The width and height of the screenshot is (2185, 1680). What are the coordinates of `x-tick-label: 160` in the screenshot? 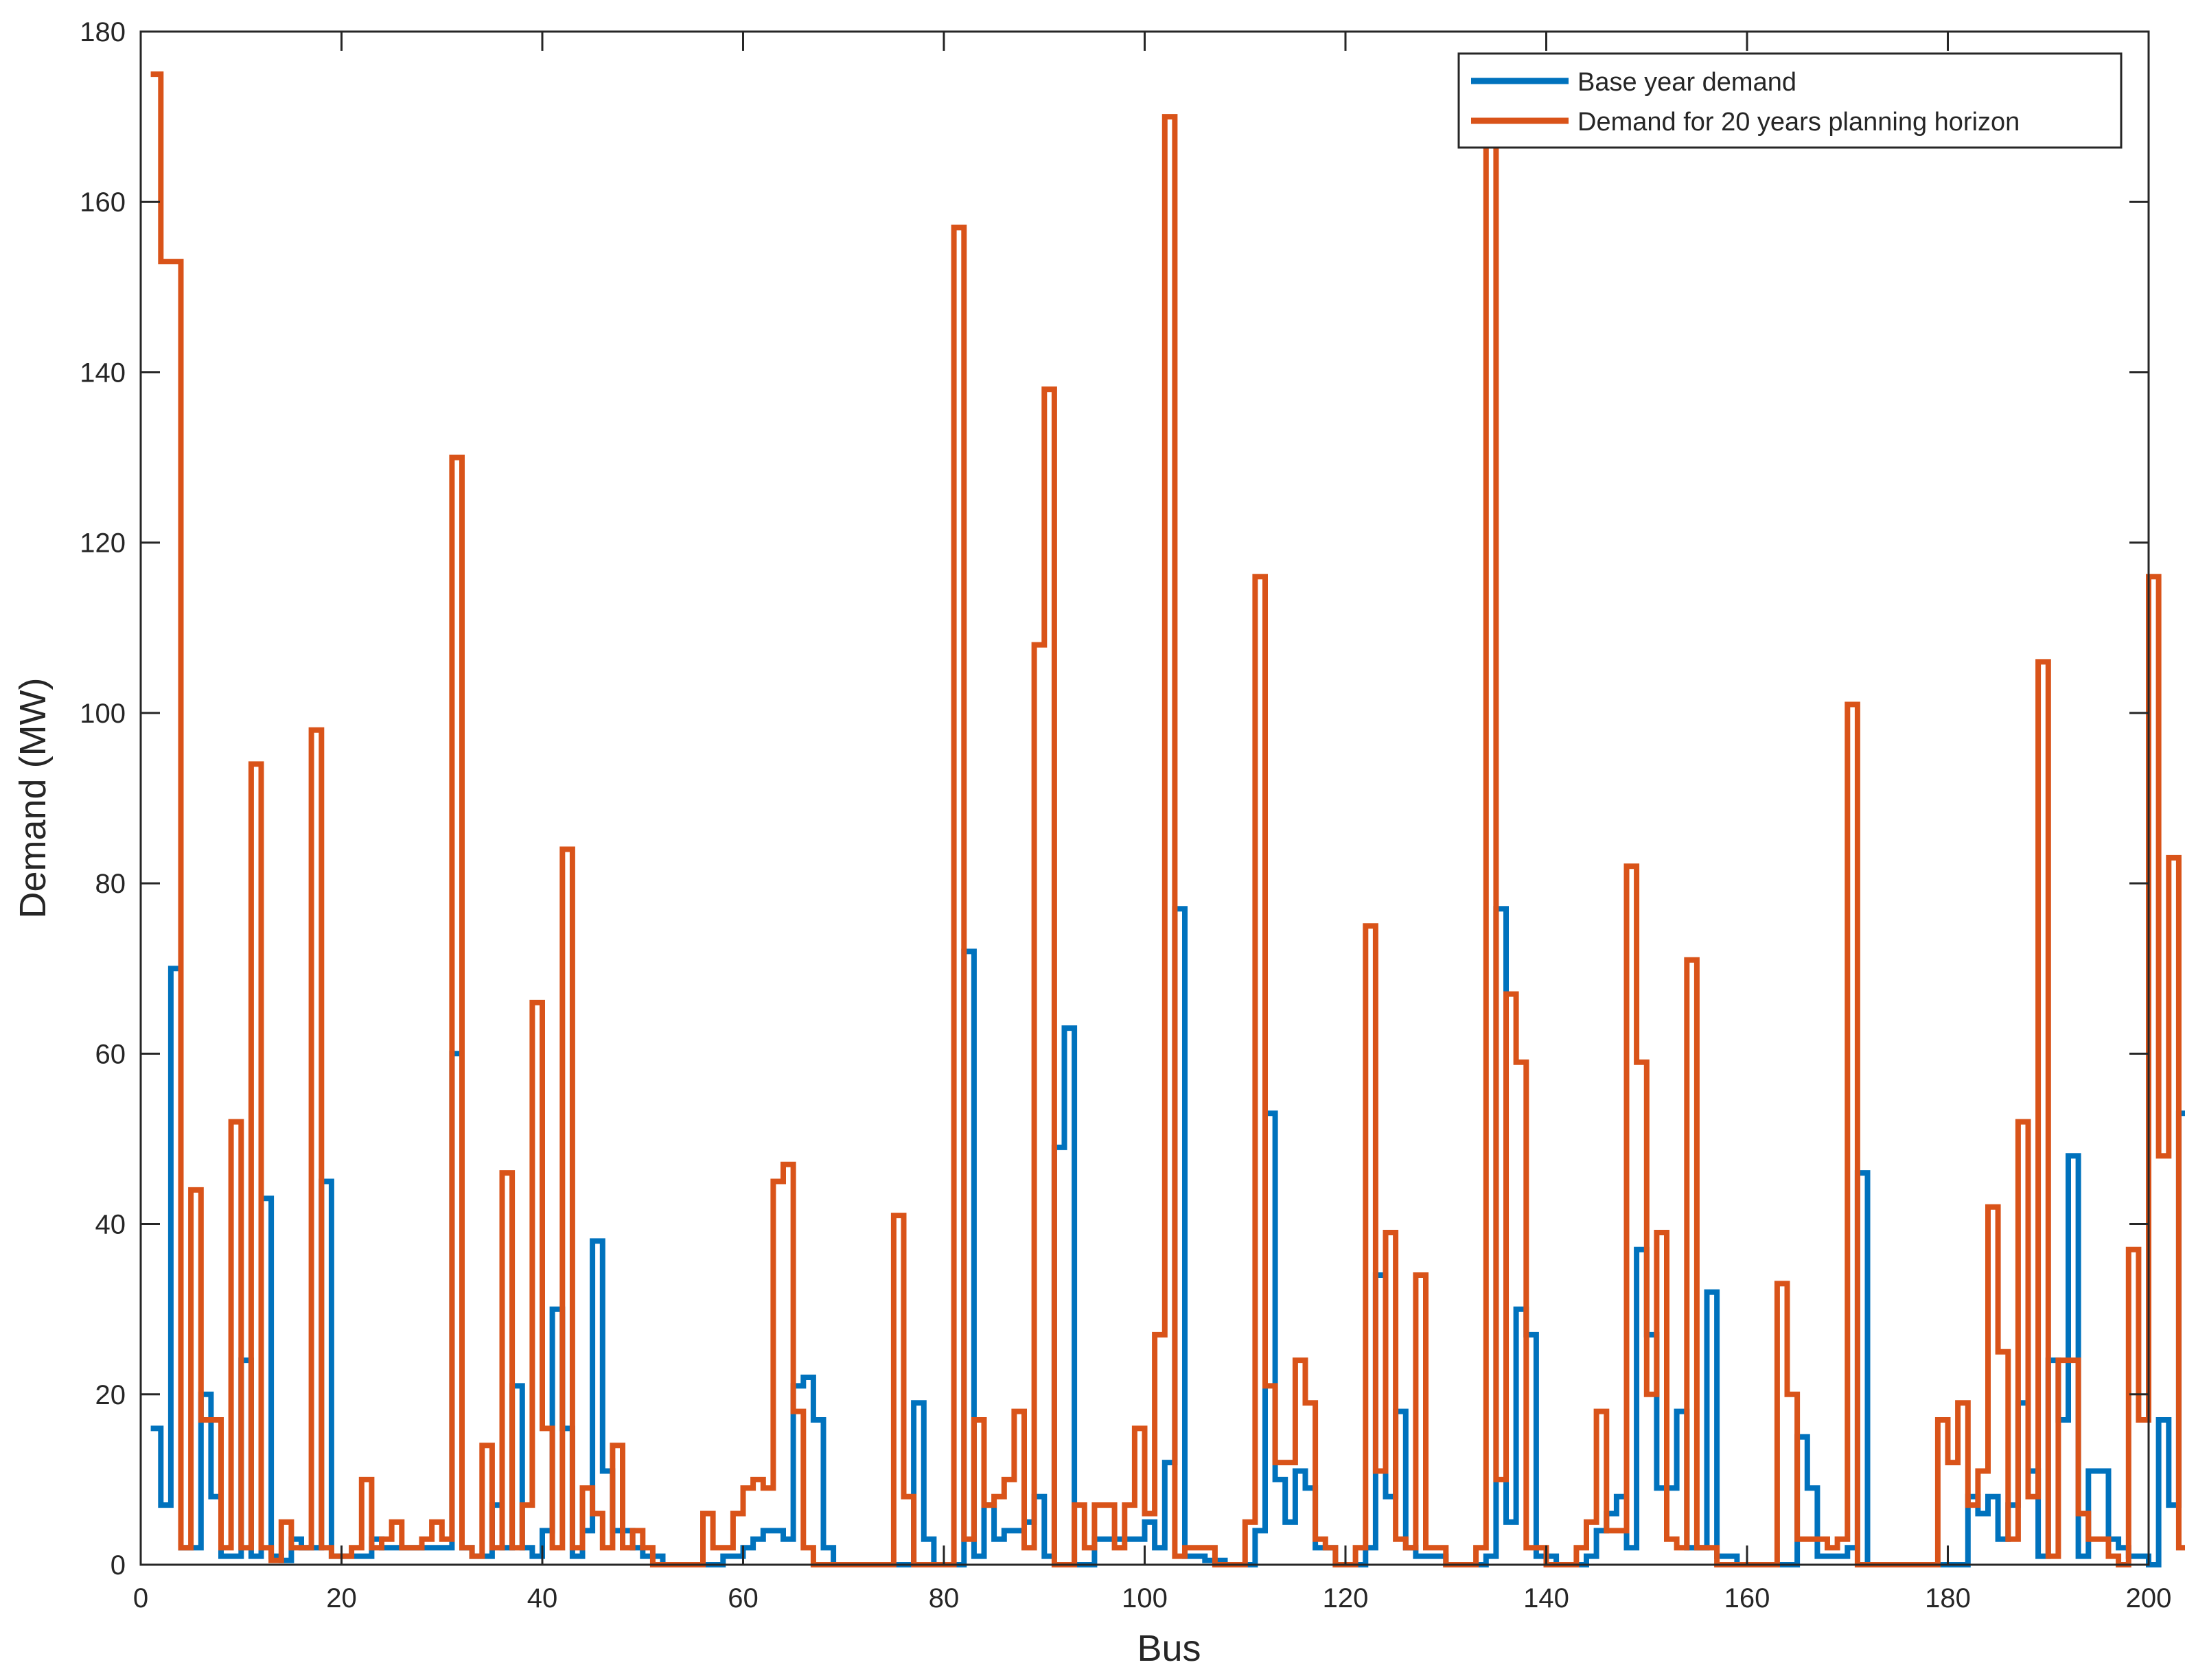 It's located at (1747, 1598).